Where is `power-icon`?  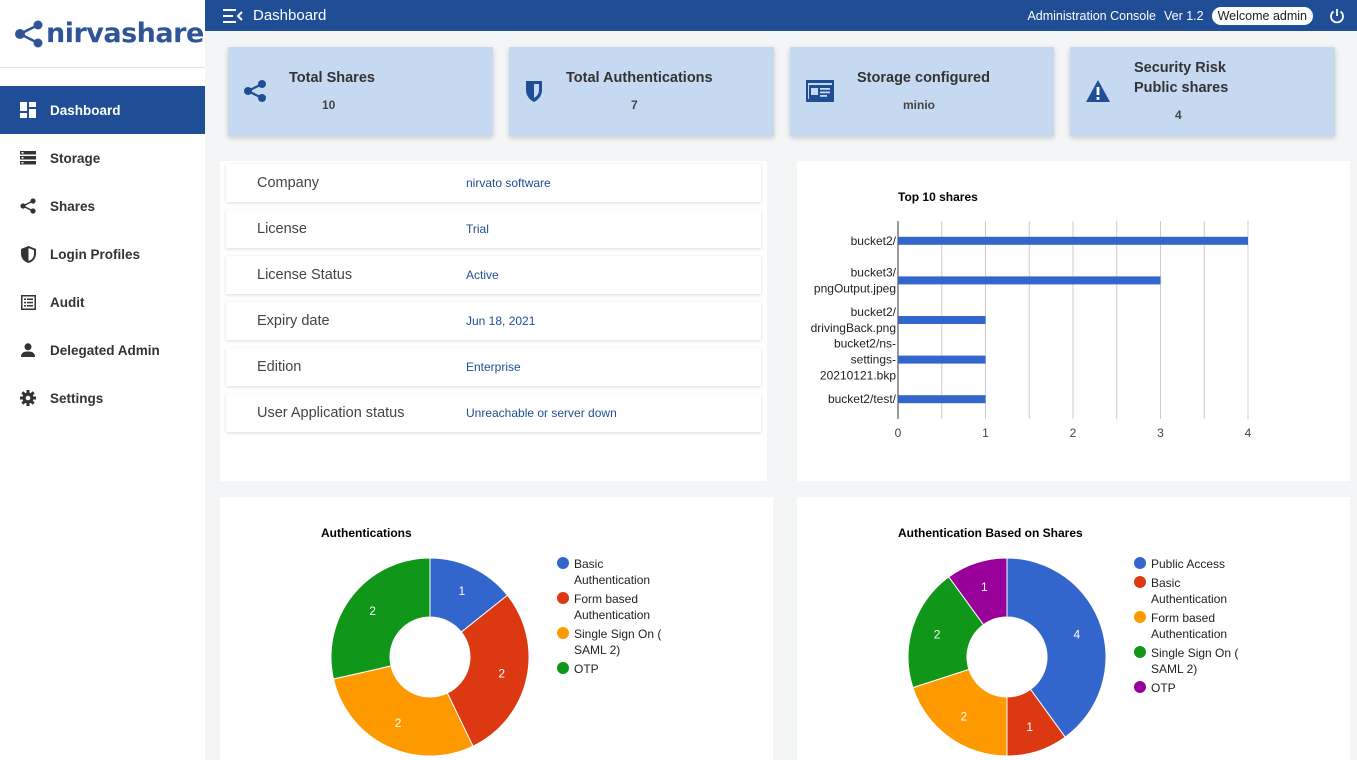
power-icon is located at coordinates (1337, 16).